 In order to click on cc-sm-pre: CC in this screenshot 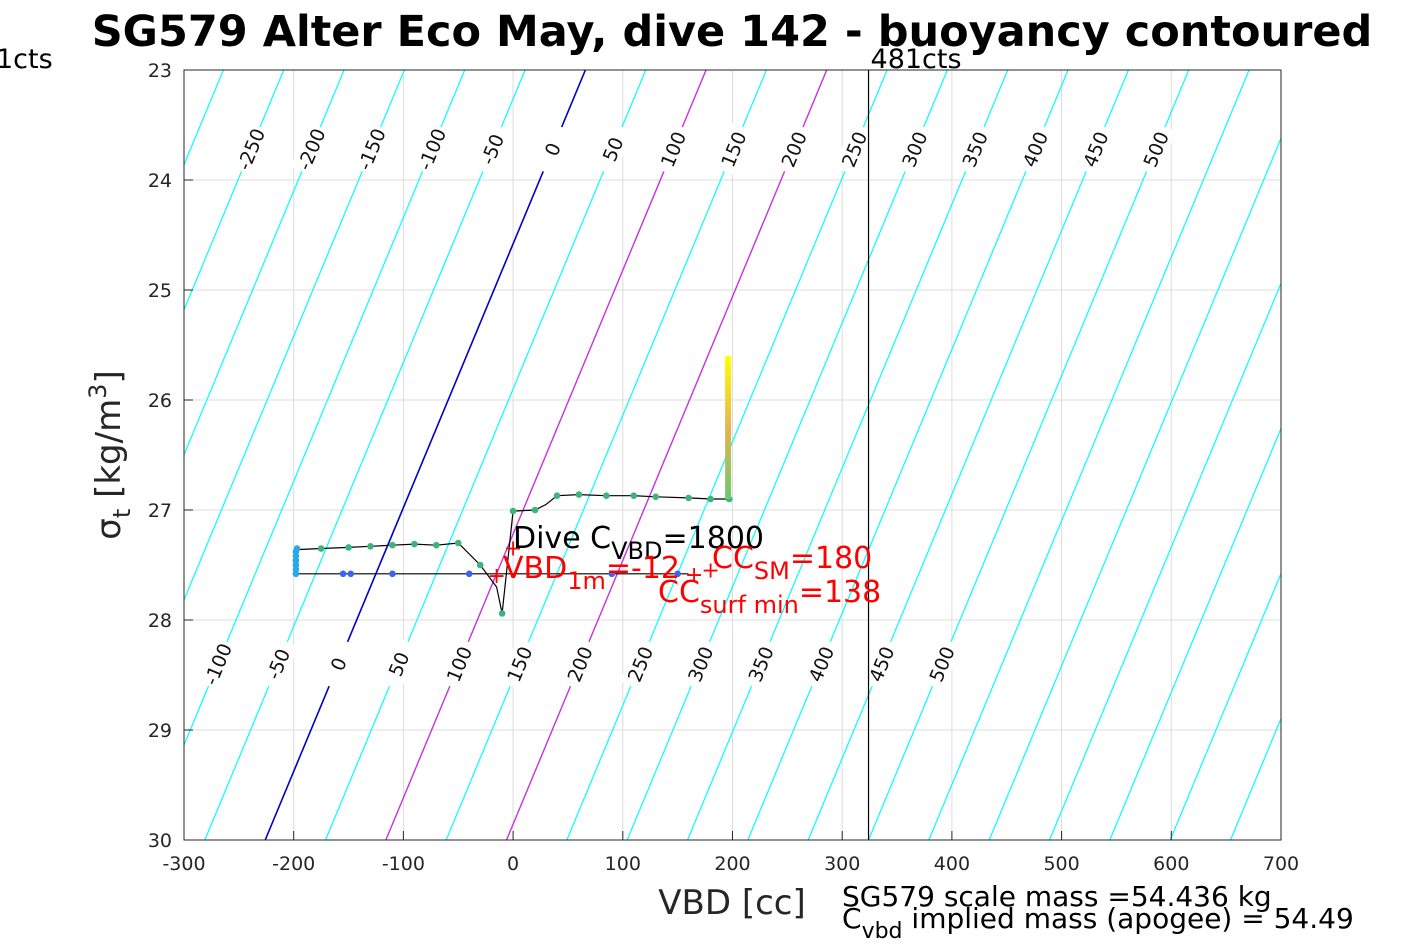, I will do `click(733, 558)`.